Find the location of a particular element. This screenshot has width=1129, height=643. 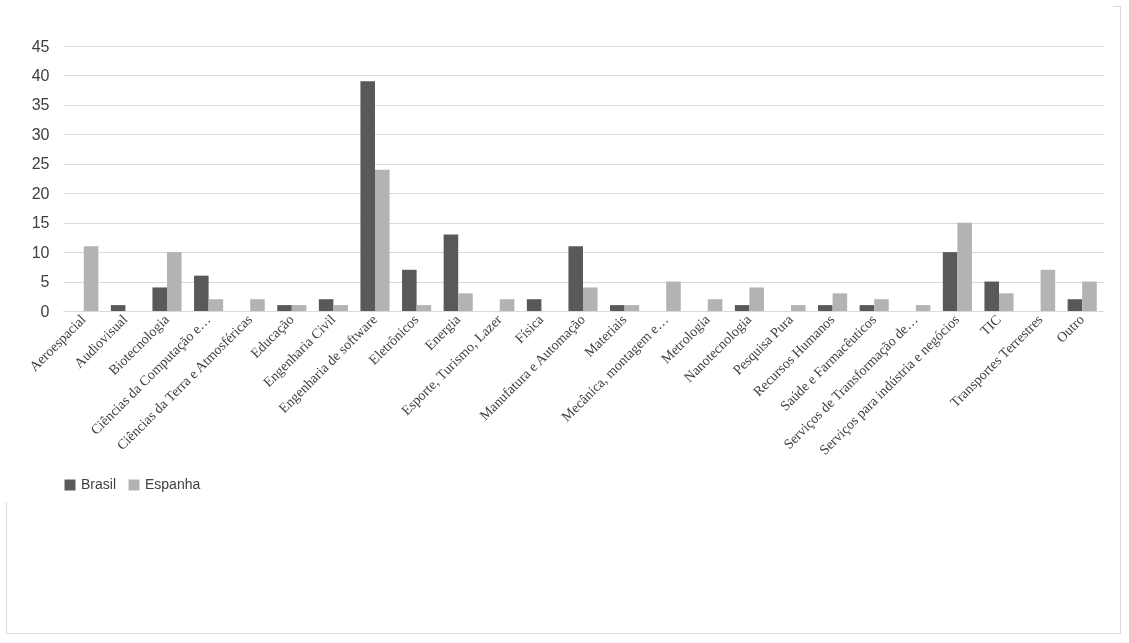

y-tick-label: 40 is located at coordinates (40, 75).